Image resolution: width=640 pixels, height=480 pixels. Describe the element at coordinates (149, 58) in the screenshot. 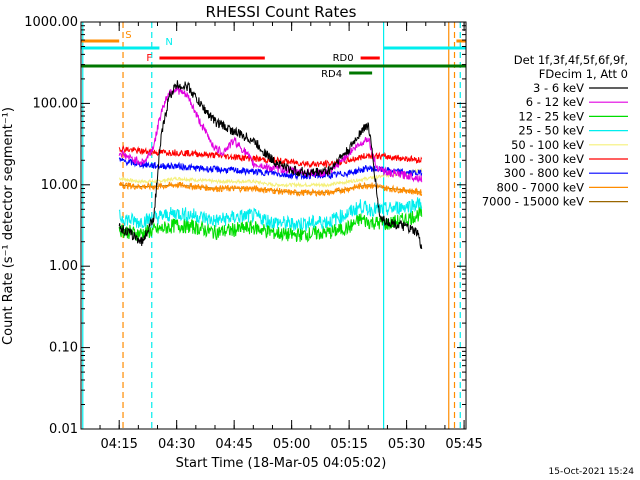

I see `state-bar-label: F` at that location.